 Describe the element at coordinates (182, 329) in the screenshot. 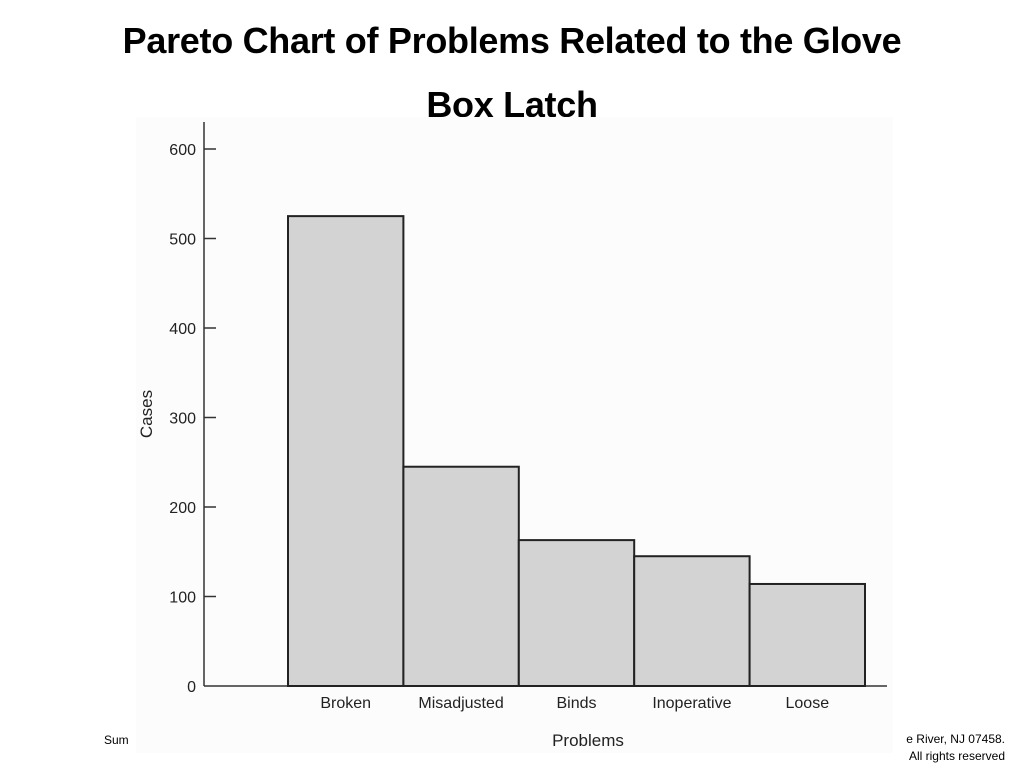

I see `y-tick-label: 400` at that location.